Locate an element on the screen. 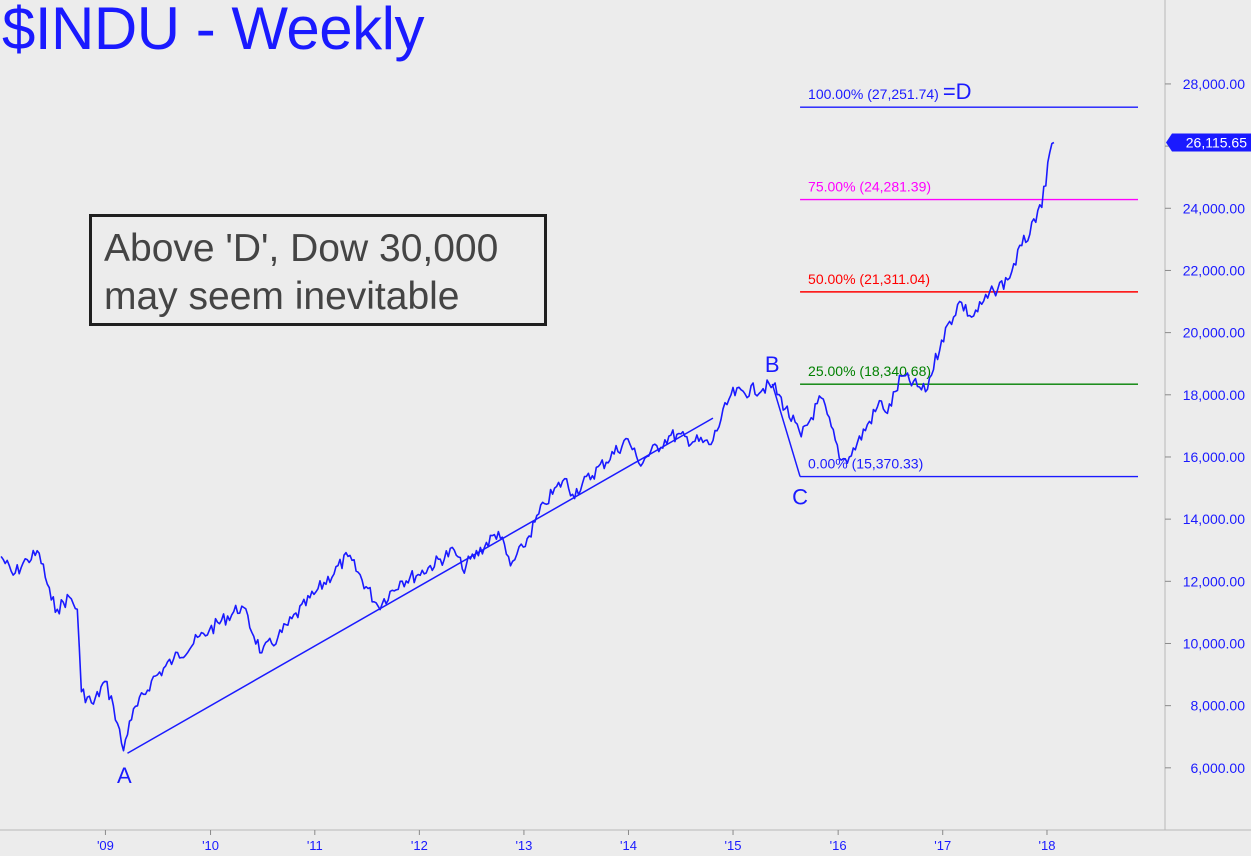 This screenshot has height=856, width=1251. y-tick-label: 24,000.00 is located at coordinates (1214, 208).